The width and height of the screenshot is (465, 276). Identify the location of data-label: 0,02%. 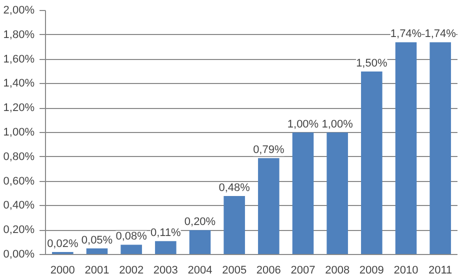
(62, 244).